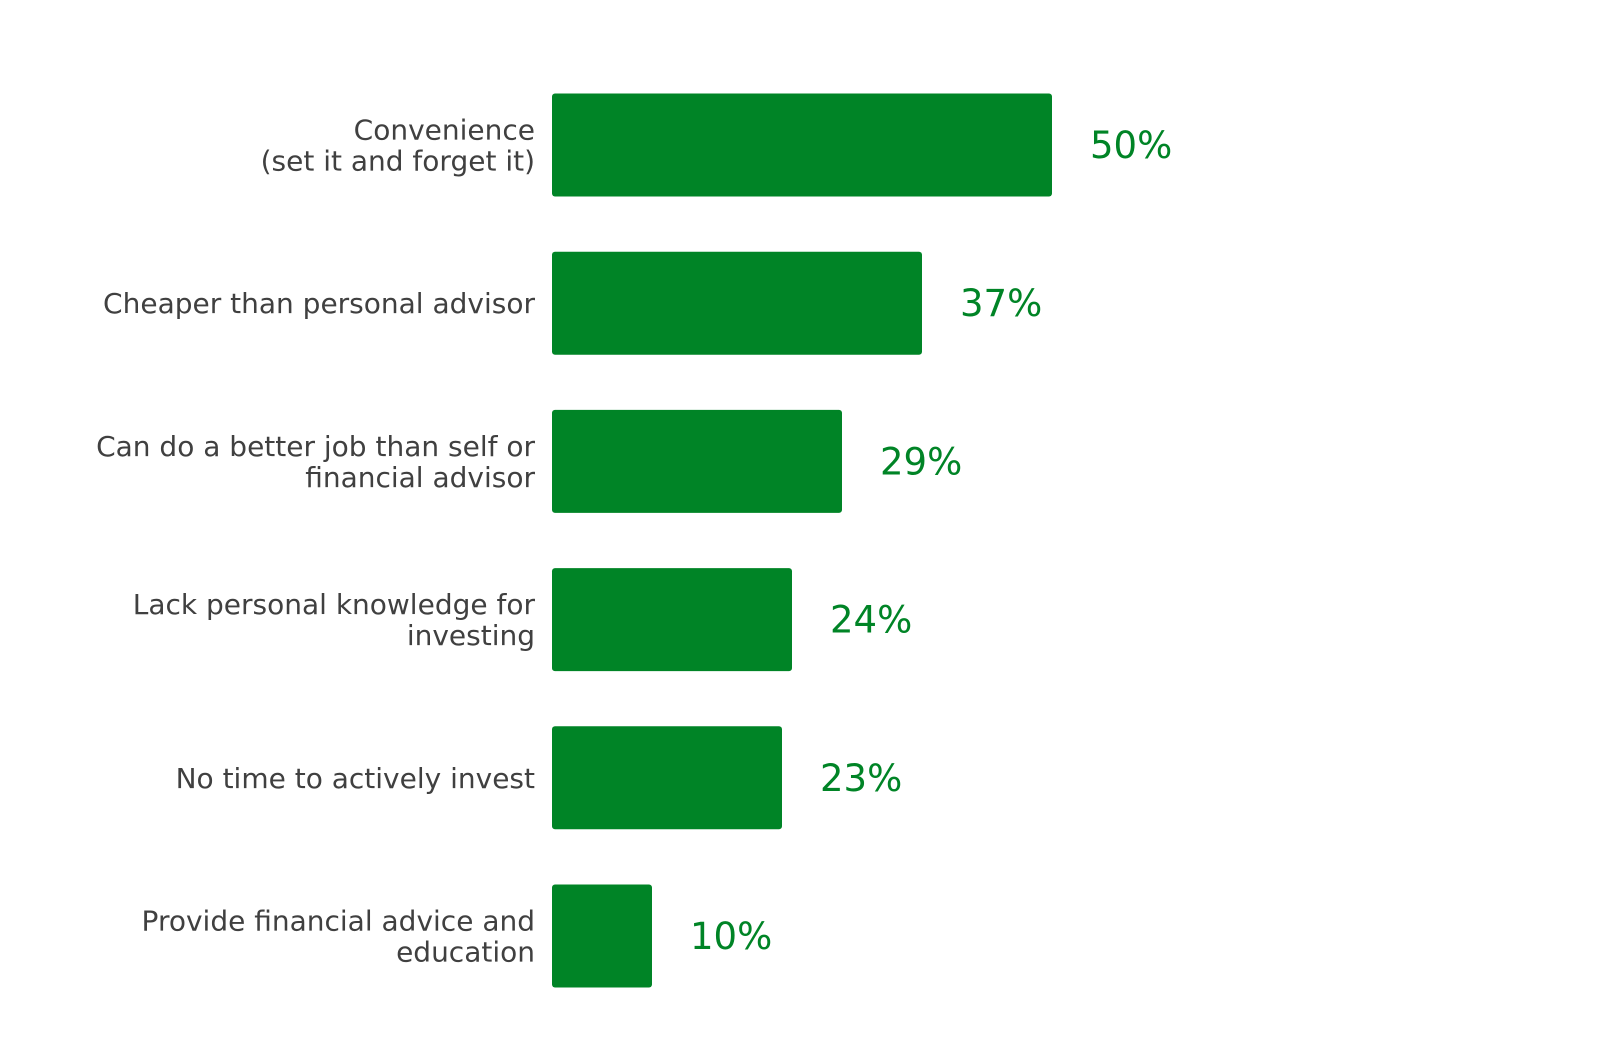 This screenshot has width=1600, height=1038. Describe the element at coordinates (731, 936) in the screenshot. I see `value-label-6: 10%` at that location.